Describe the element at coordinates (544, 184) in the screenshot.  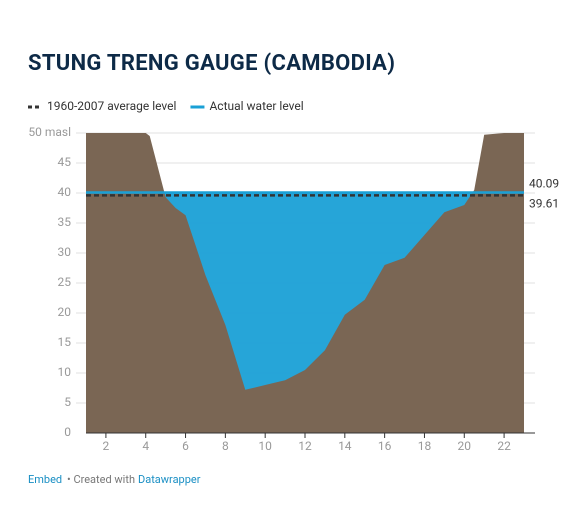
I see `level-label: 40.09` at that location.